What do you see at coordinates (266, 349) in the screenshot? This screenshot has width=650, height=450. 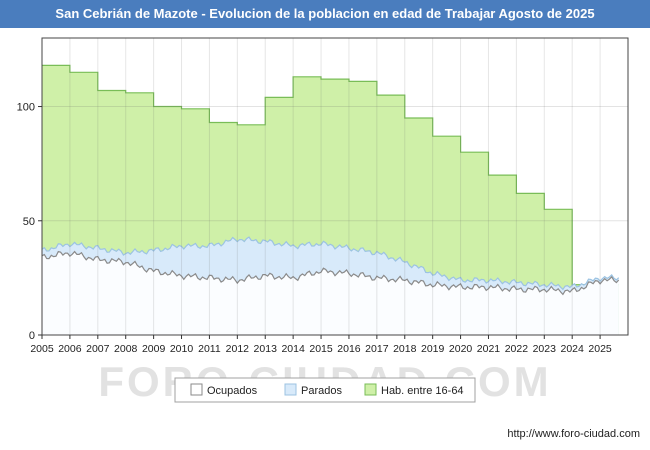 I see `x-tick-label: 2013` at bounding box center [266, 349].